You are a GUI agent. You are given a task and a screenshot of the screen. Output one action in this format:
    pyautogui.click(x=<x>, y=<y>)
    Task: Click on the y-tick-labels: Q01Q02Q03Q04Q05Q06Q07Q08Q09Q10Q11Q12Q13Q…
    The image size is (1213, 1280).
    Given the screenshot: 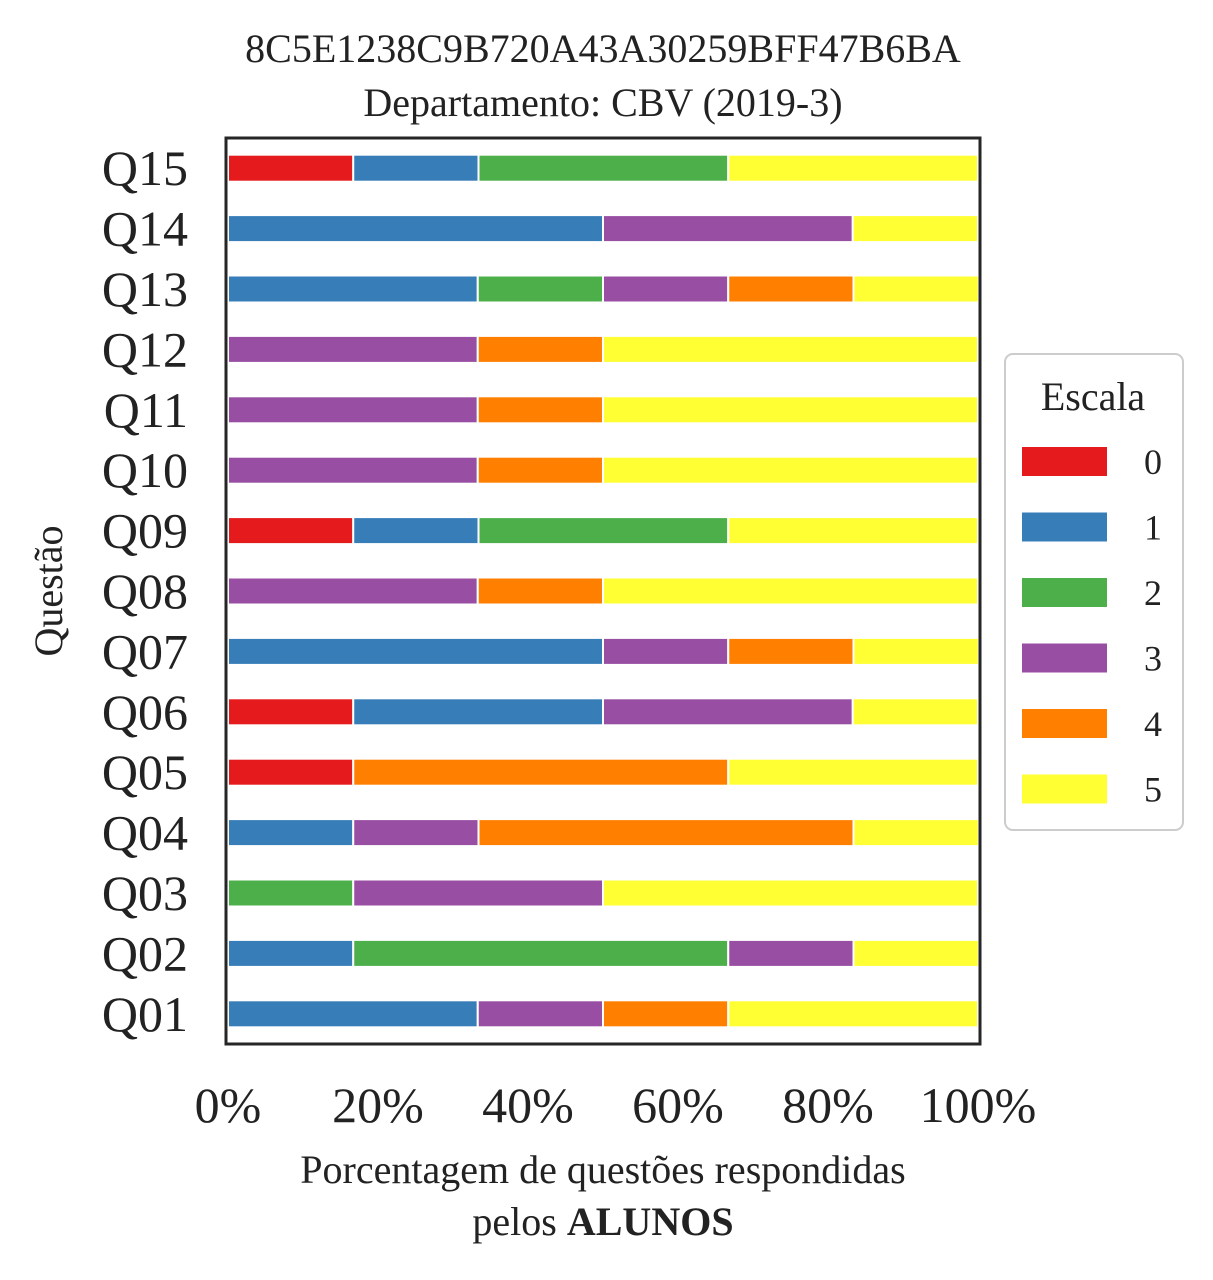 What is the action you would take?
    pyautogui.click(x=145, y=591)
    